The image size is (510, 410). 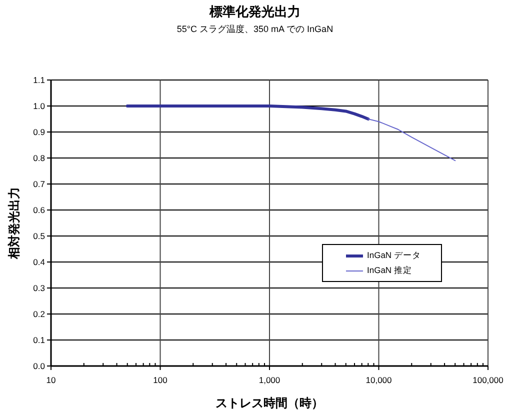 What do you see at coordinates (39, 210) in the screenshot?
I see `y-tick-label: 0.6` at bounding box center [39, 210].